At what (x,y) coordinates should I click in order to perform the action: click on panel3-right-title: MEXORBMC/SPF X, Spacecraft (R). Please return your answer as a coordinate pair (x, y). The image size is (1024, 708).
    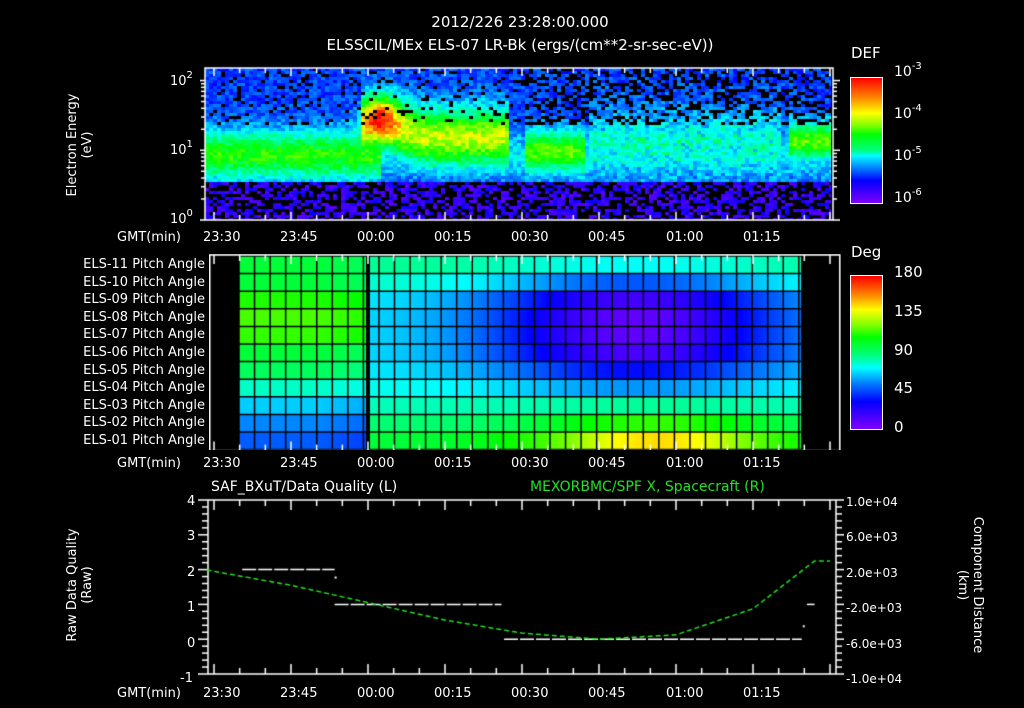
    Looking at the image, I should click on (647, 487).